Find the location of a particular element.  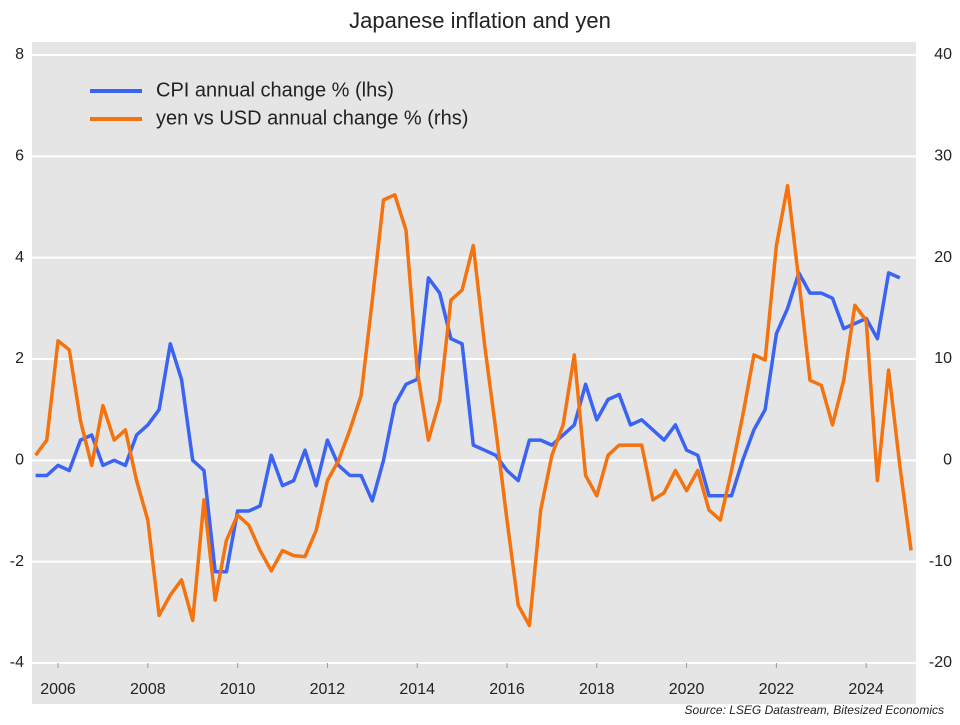

legend-label: CPI annual change % (lhs) is located at coordinates (275, 90).